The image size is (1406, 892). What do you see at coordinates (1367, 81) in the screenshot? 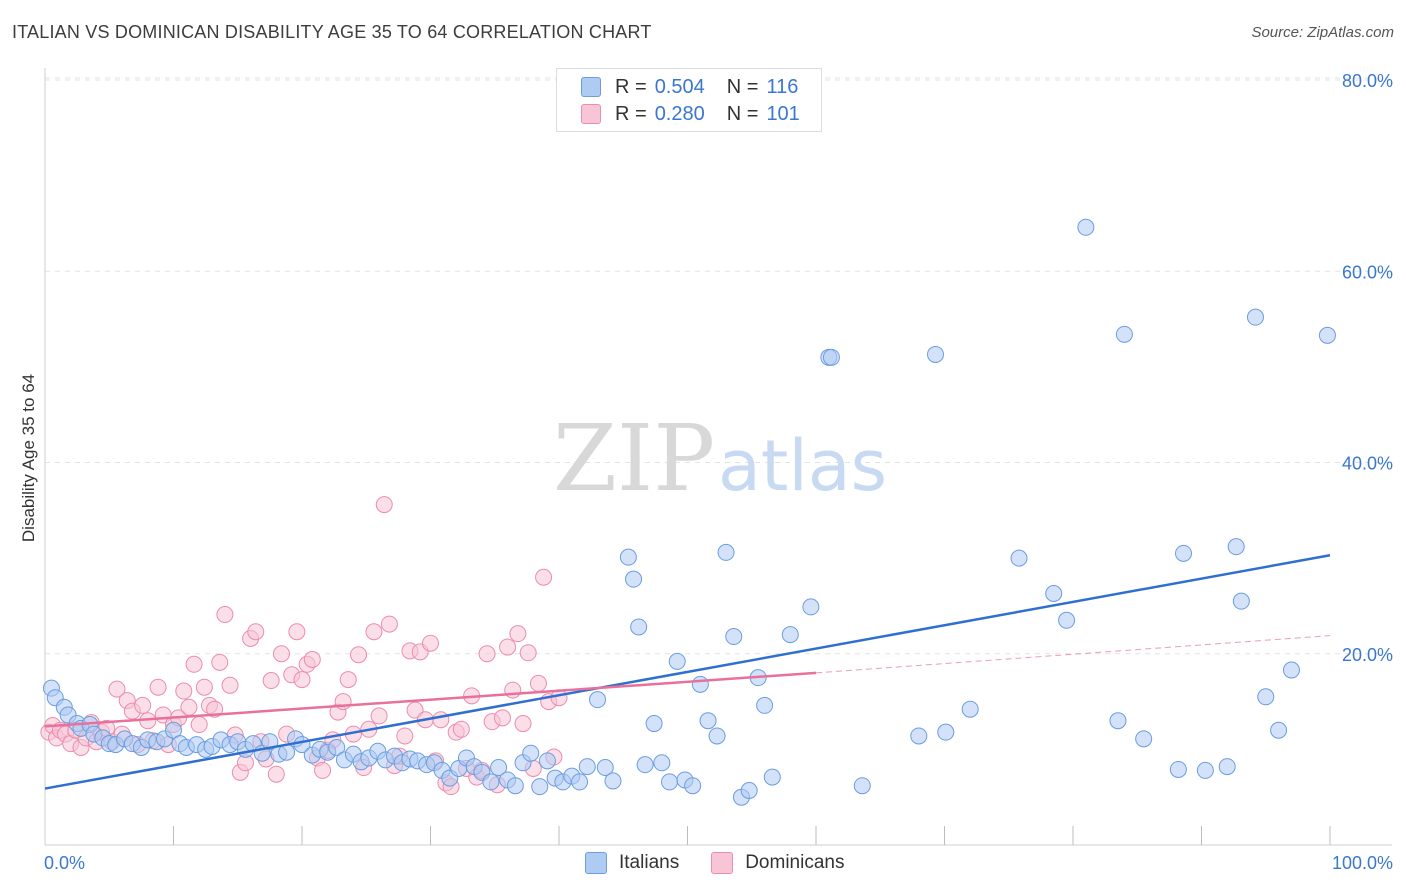
I see `y-tick-label: 80.0%` at bounding box center [1367, 81].